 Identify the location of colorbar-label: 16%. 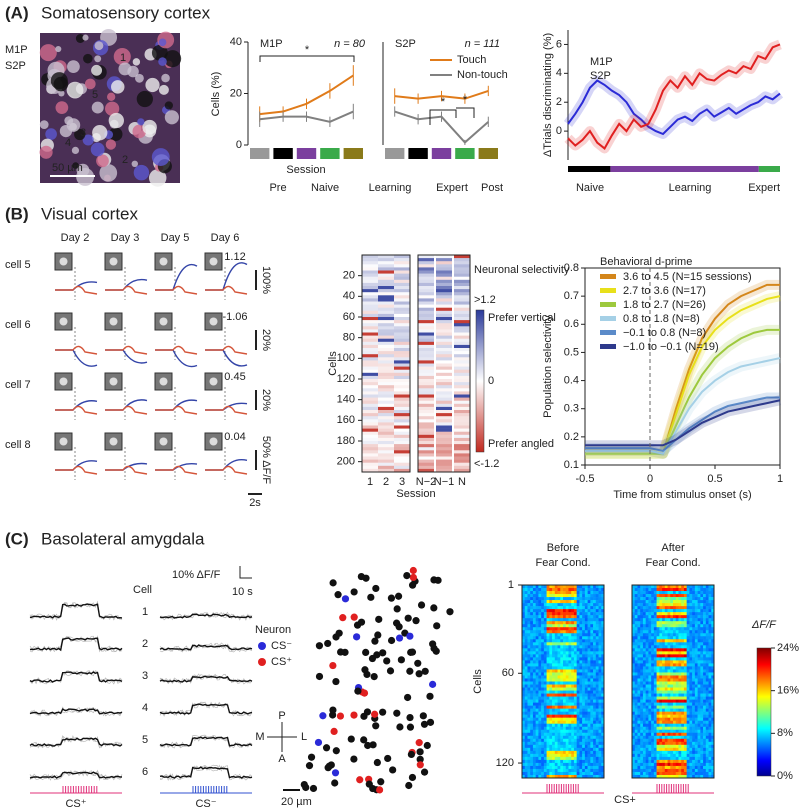
(788, 691).